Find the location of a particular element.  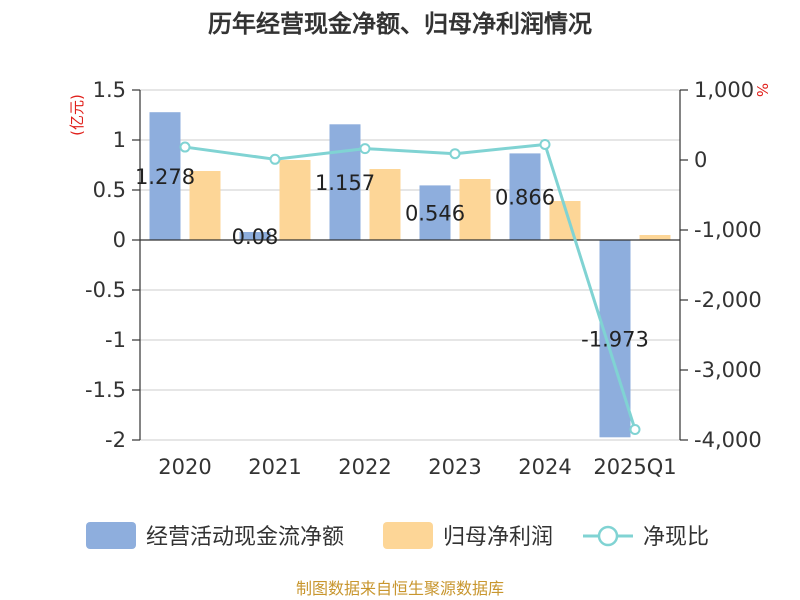

x-axis-ticks: 2020 2021 2022 2023 2024 2025Q1 is located at coordinates (417, 467).